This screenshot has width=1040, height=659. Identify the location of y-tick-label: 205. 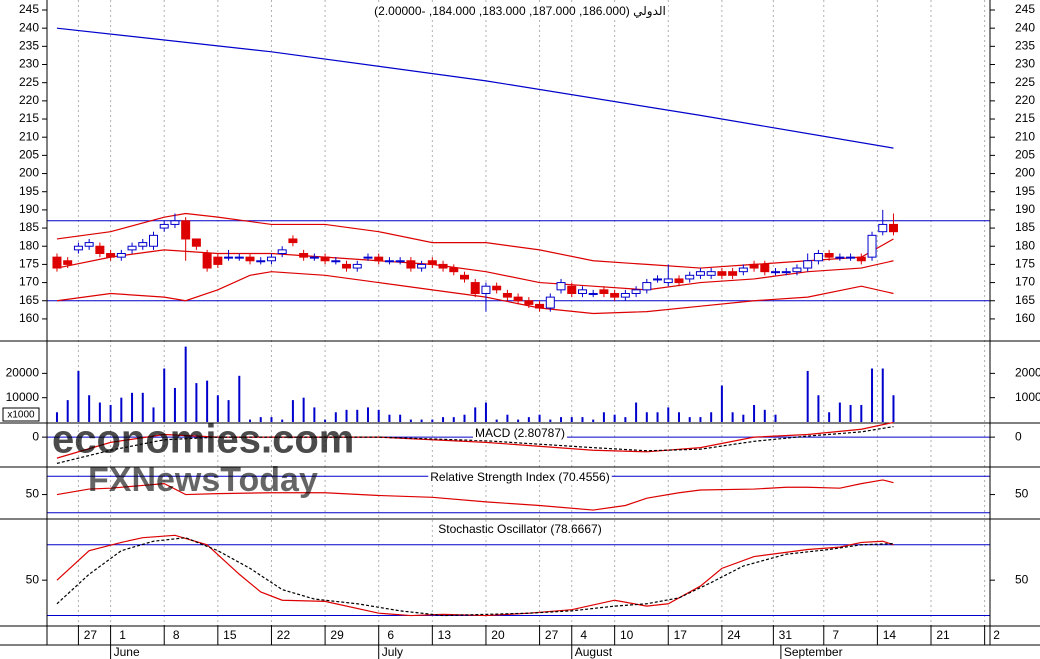
(1025, 155).